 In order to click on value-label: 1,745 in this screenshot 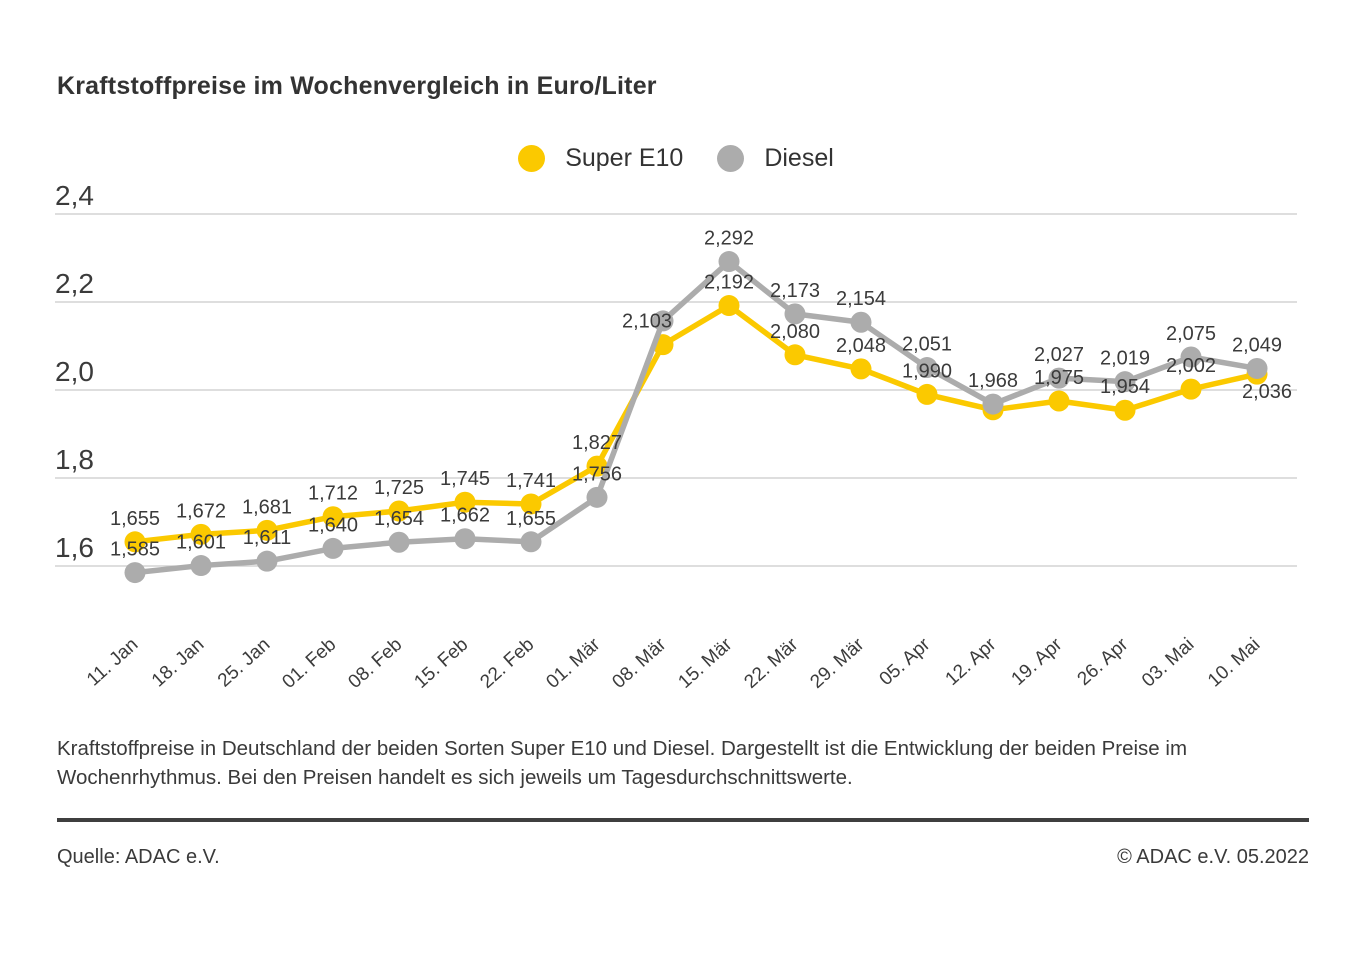, I will do `click(465, 479)`.